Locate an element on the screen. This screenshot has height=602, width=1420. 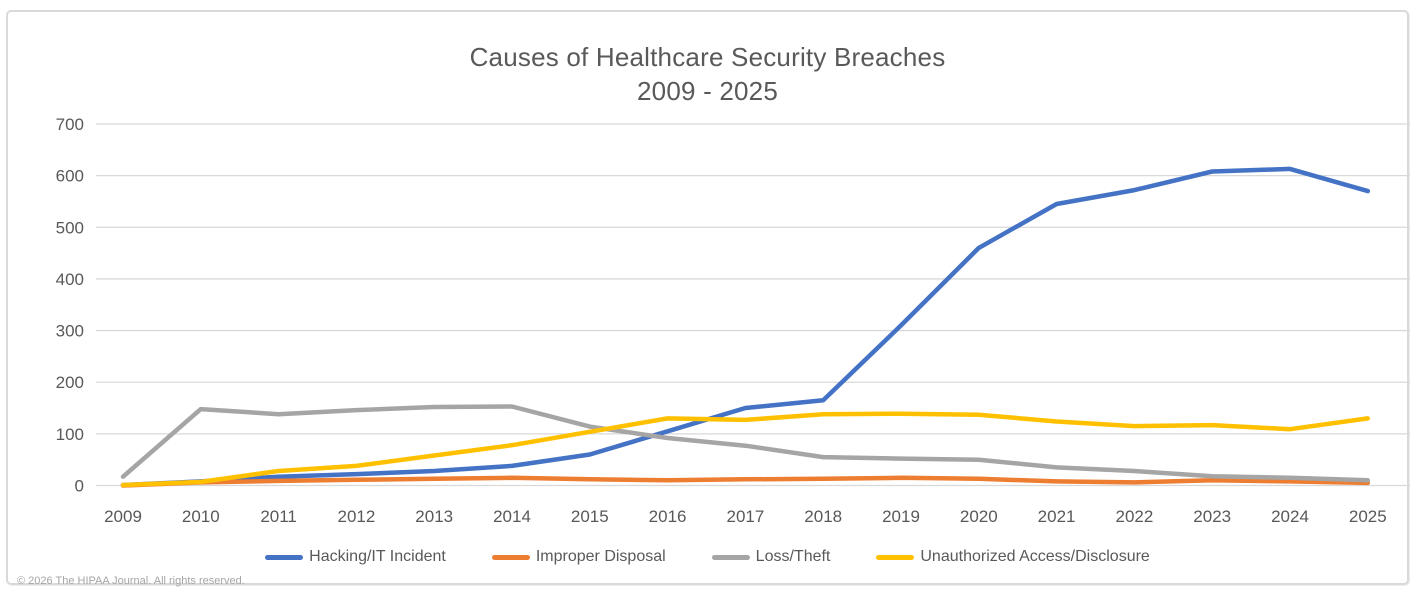
y-axis-tick-label: 200 is located at coordinates (70, 382).